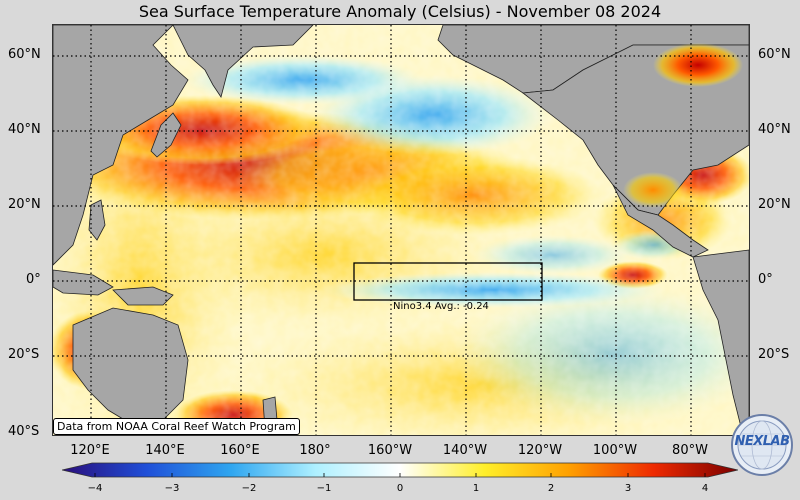 The width and height of the screenshot is (800, 500). What do you see at coordinates (166, 135) in the screenshot?
I see `japan-land` at bounding box center [166, 135].